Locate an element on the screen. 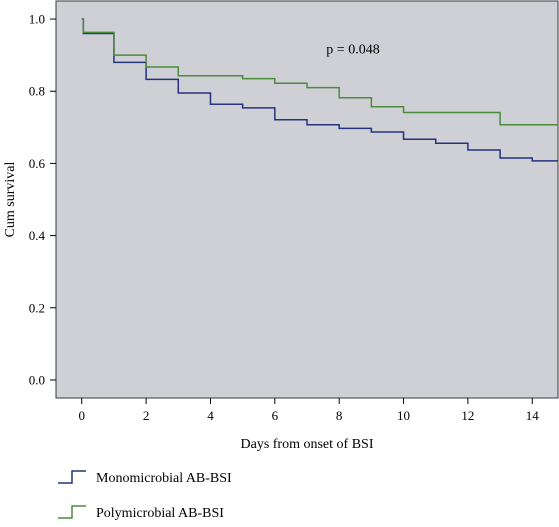 Image resolution: width=559 pixels, height=527 pixels. x-tick-label: 0 is located at coordinates (81, 415).